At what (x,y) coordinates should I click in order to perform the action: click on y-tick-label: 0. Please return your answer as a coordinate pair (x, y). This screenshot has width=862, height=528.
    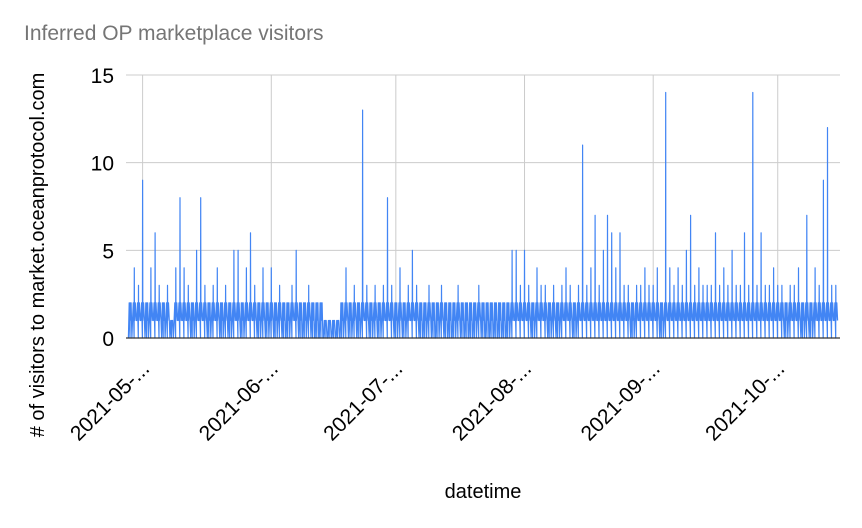
    Looking at the image, I should click on (108, 339).